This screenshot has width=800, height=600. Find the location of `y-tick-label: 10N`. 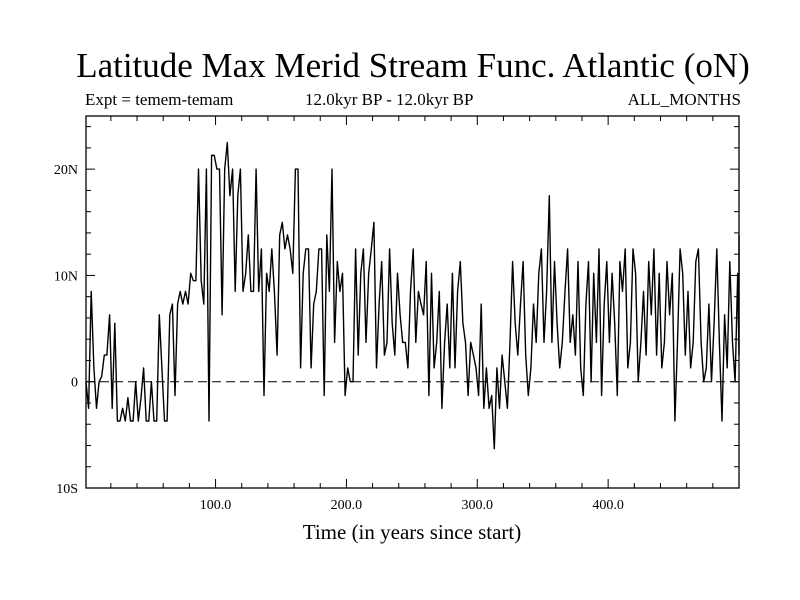

y-tick-label: 10N is located at coordinates (66, 276).